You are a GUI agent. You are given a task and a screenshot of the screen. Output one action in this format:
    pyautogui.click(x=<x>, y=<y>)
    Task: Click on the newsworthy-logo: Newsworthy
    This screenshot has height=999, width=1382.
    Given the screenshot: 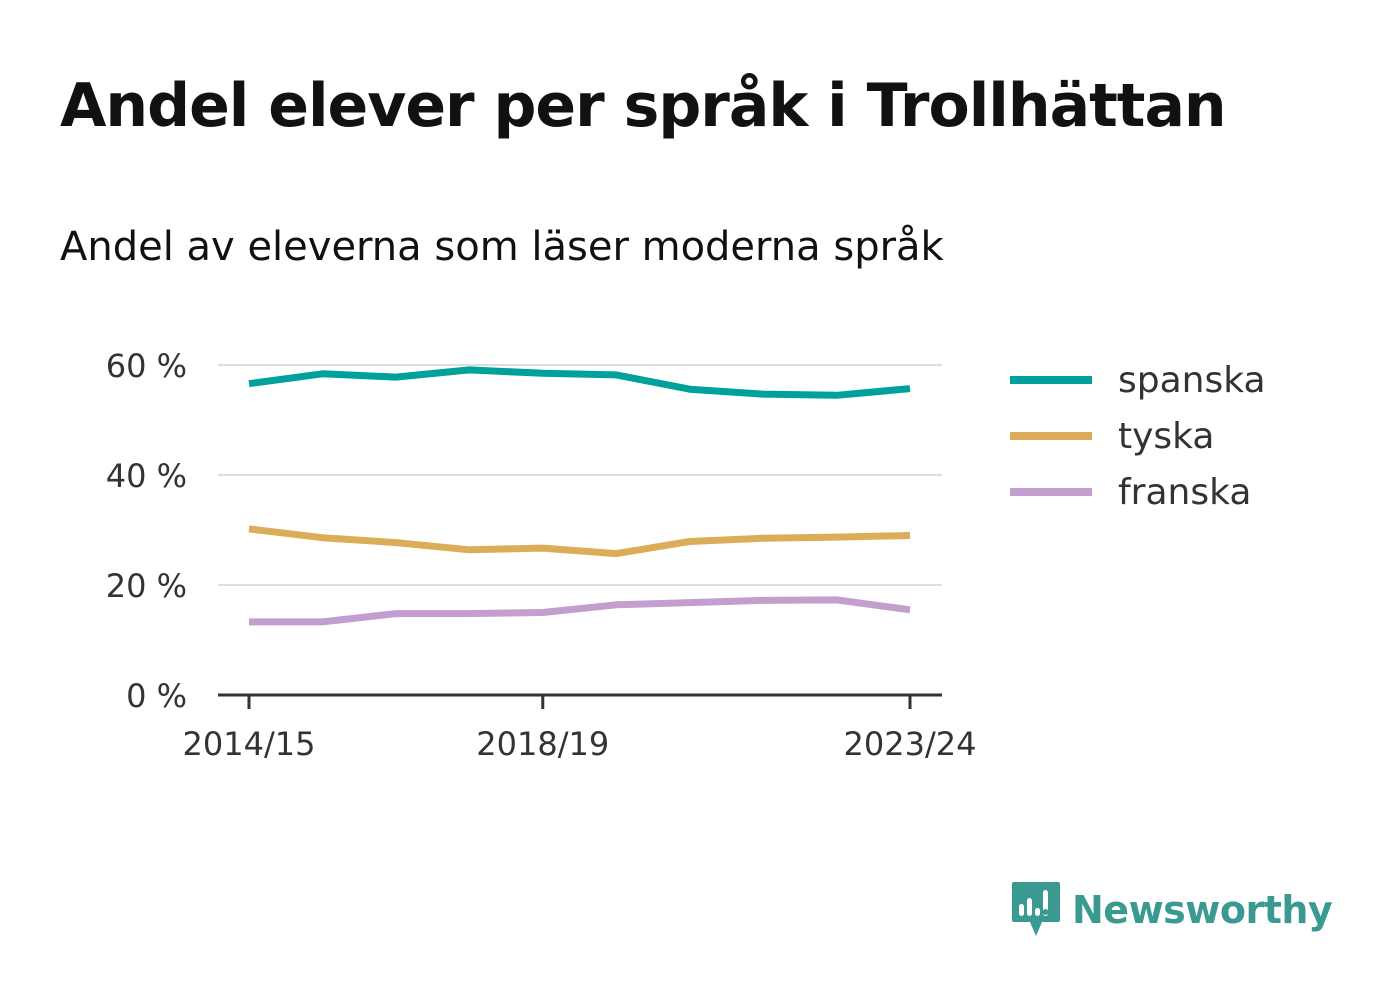 What is the action you would take?
    pyautogui.click(x=1171, y=910)
    